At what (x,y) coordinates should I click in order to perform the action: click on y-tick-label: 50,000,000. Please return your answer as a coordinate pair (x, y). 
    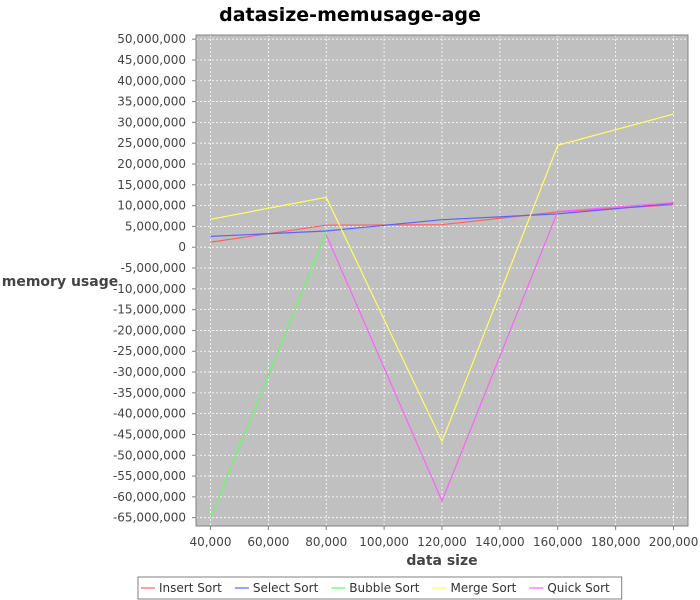
    Looking at the image, I should click on (151, 39).